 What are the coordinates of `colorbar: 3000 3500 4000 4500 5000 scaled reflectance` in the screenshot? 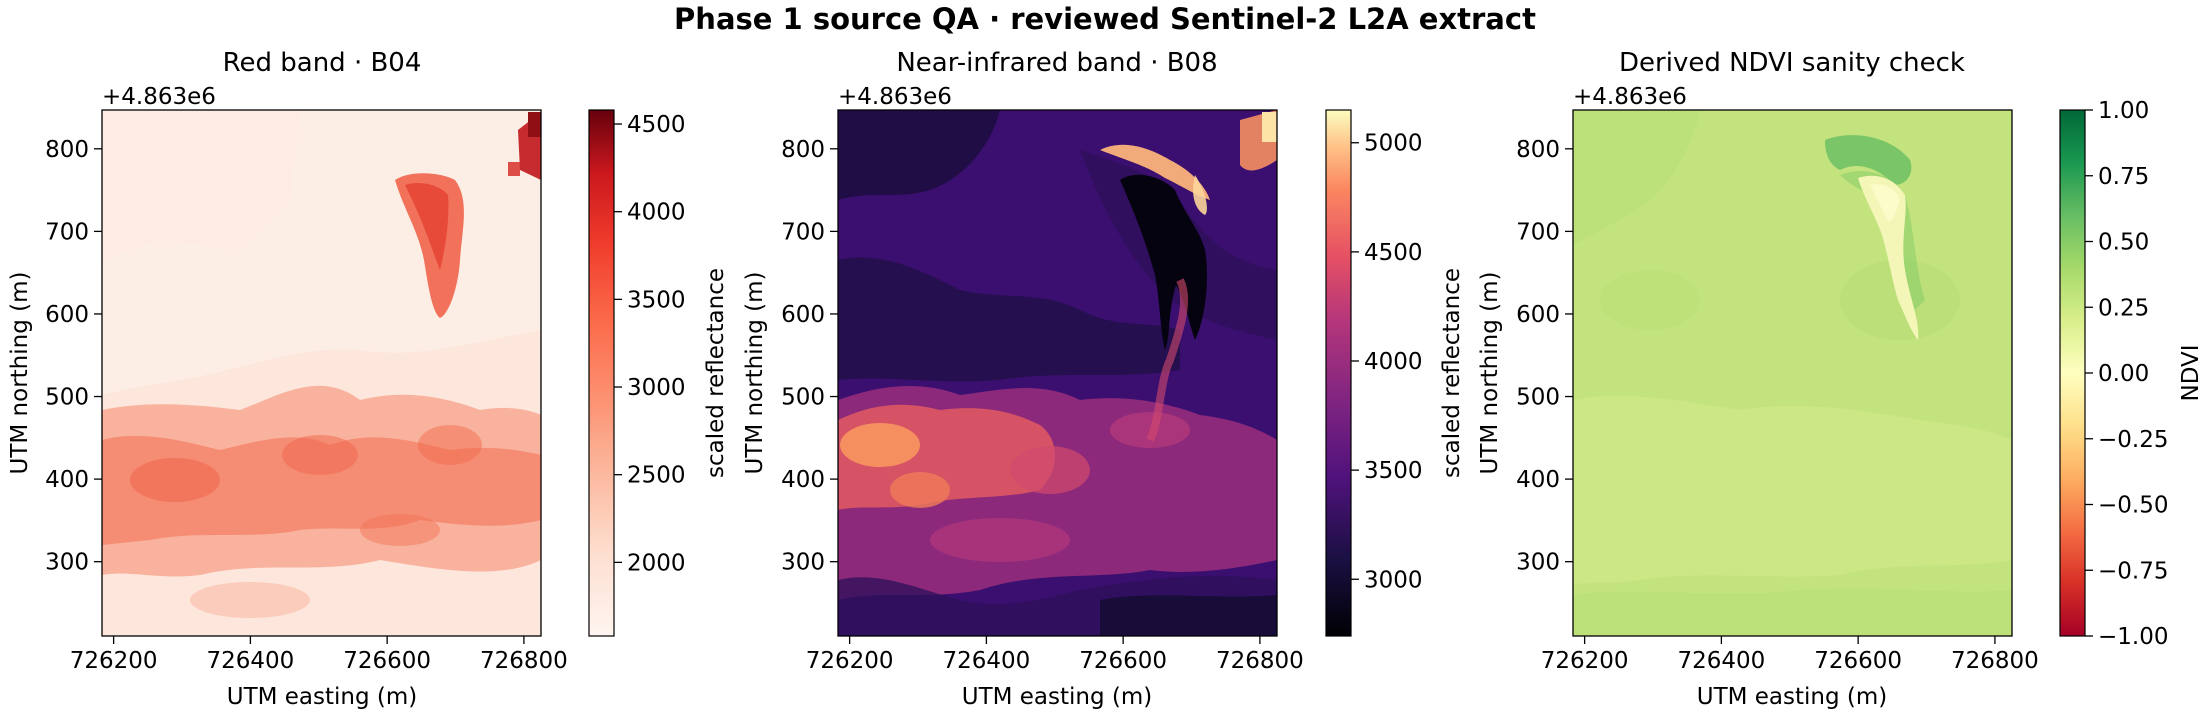 It's located at (1395, 373).